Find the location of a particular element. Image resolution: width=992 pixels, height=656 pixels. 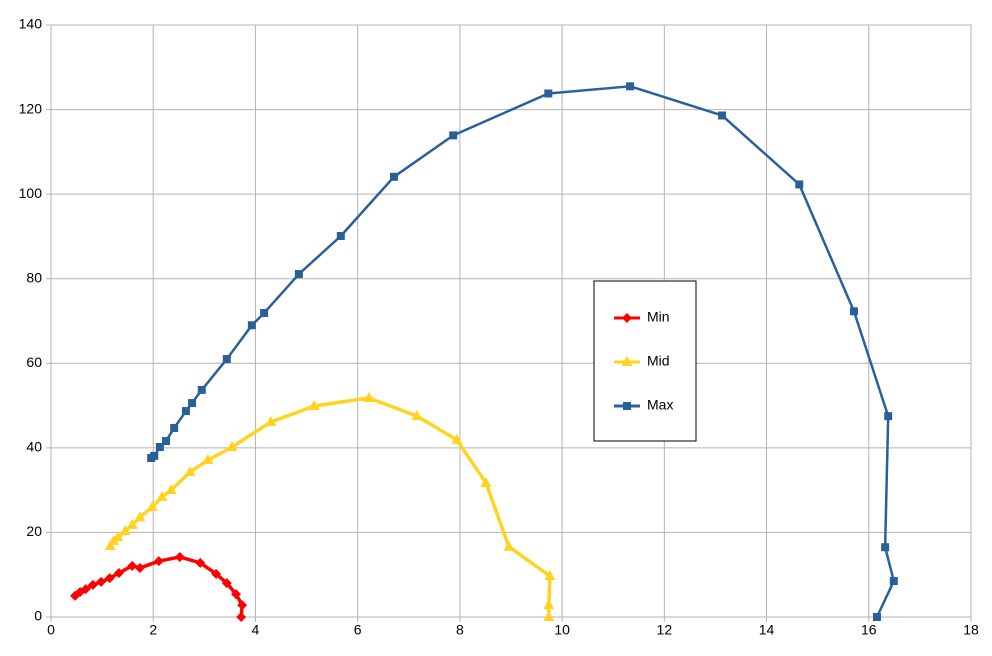

legend-label: Min is located at coordinates (658, 317).